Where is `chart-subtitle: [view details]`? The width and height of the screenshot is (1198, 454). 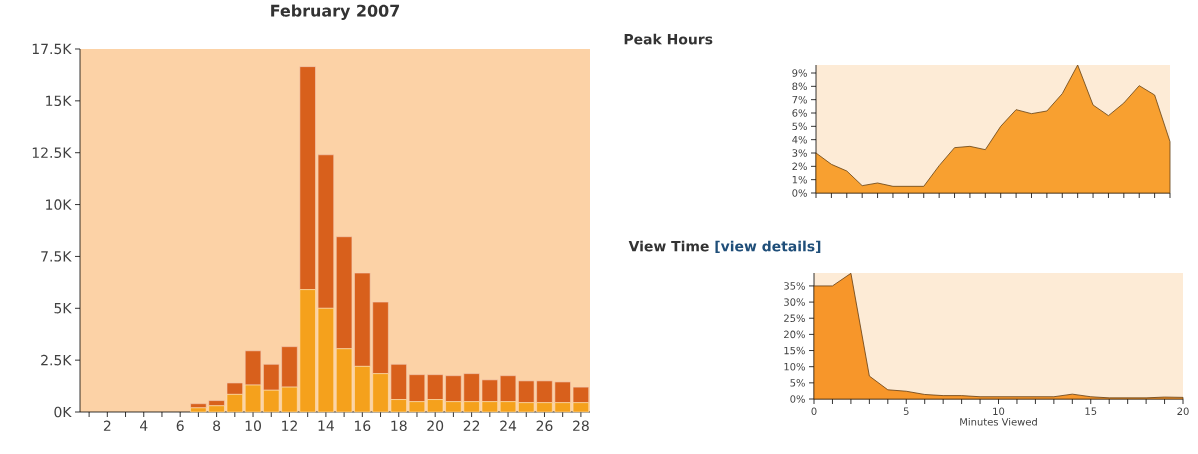
chart-subtitle: [view details] is located at coordinates (768, 247).